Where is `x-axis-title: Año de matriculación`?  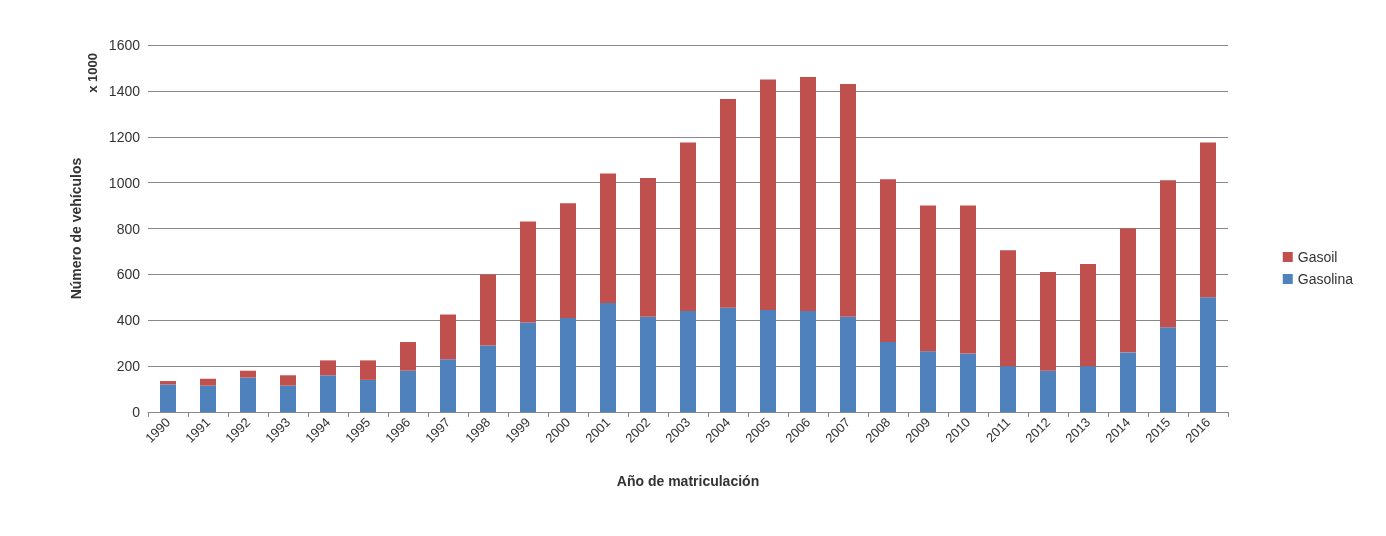
x-axis-title: Año de matriculación is located at coordinates (688, 481).